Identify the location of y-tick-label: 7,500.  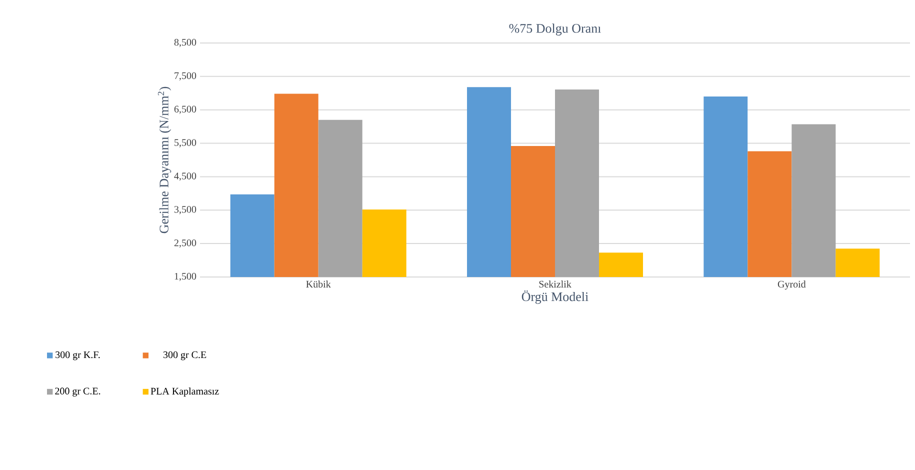
(185, 76).